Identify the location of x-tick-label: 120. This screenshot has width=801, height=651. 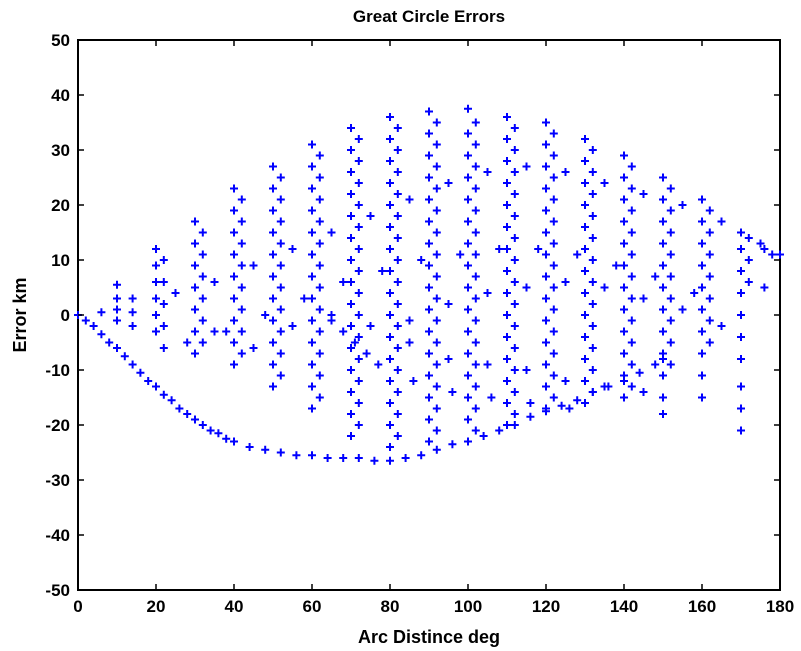
(546, 606).